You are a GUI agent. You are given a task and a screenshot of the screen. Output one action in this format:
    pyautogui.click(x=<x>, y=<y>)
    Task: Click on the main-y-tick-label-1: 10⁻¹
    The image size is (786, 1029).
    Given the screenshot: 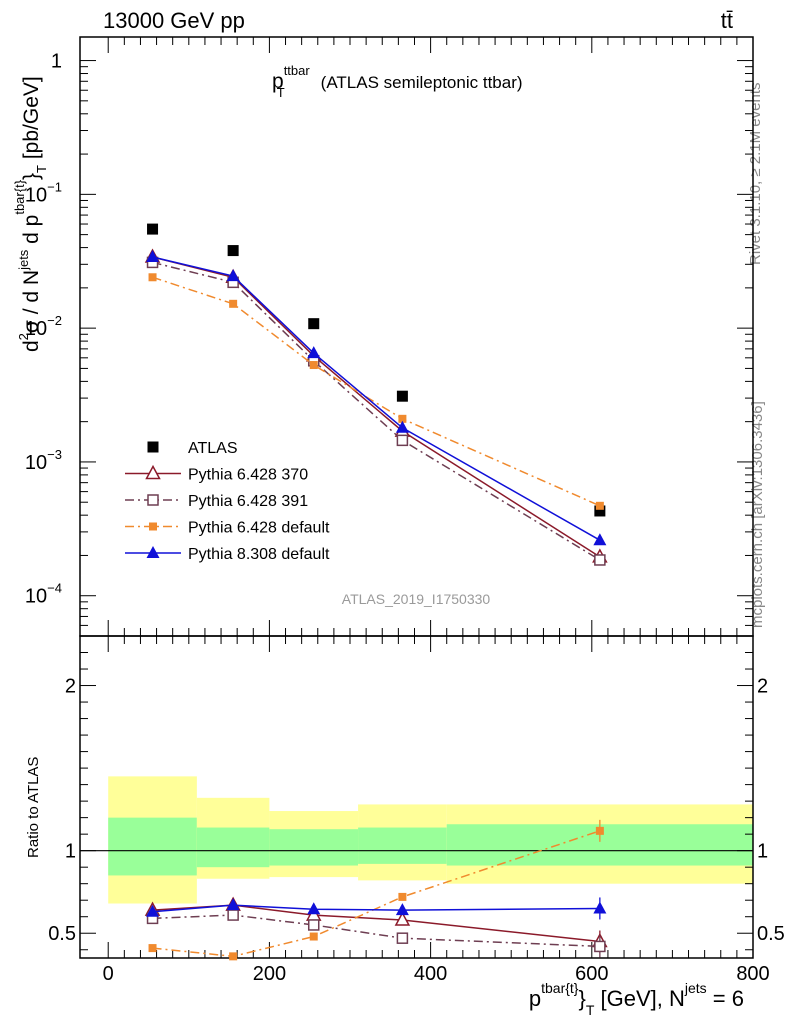 What is the action you would take?
    pyautogui.click(x=43, y=192)
    